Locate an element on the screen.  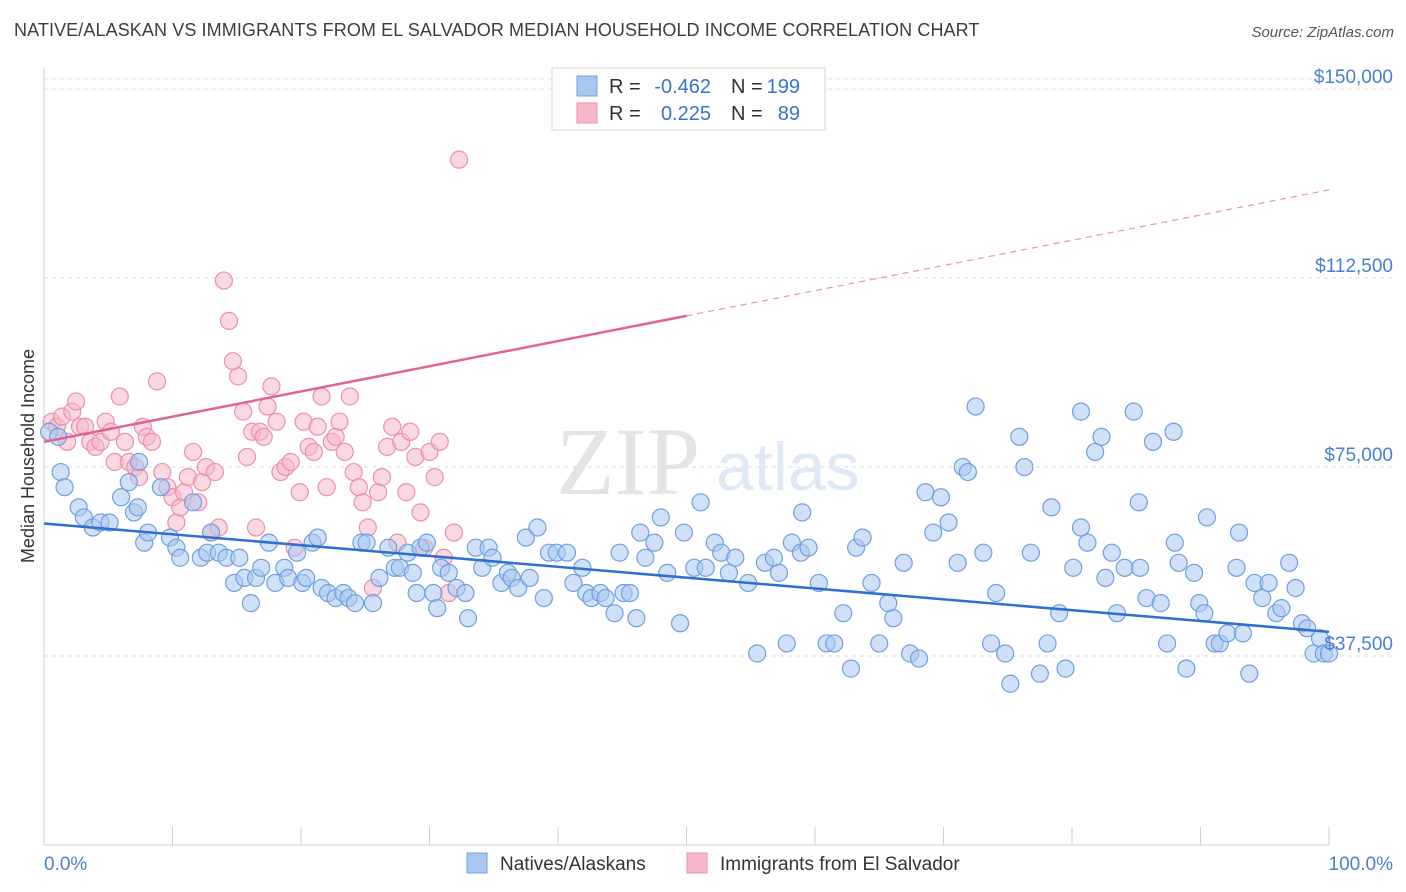
legend-r-label-2: R = is located at coordinates (625, 114).